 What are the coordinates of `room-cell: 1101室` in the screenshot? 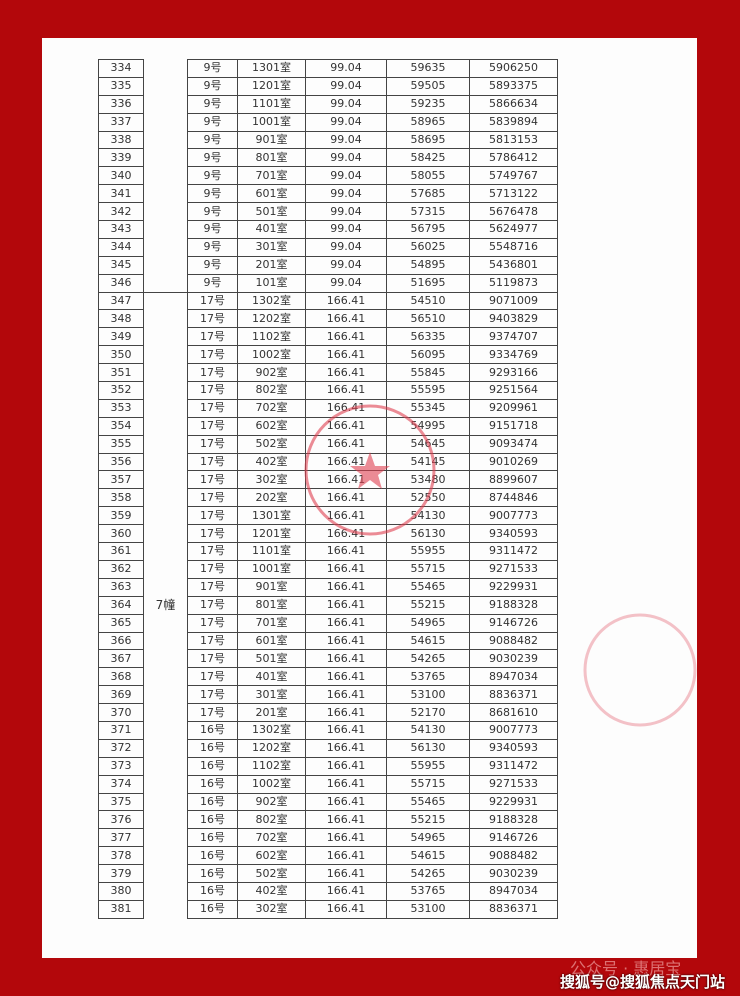 It's located at (271, 104).